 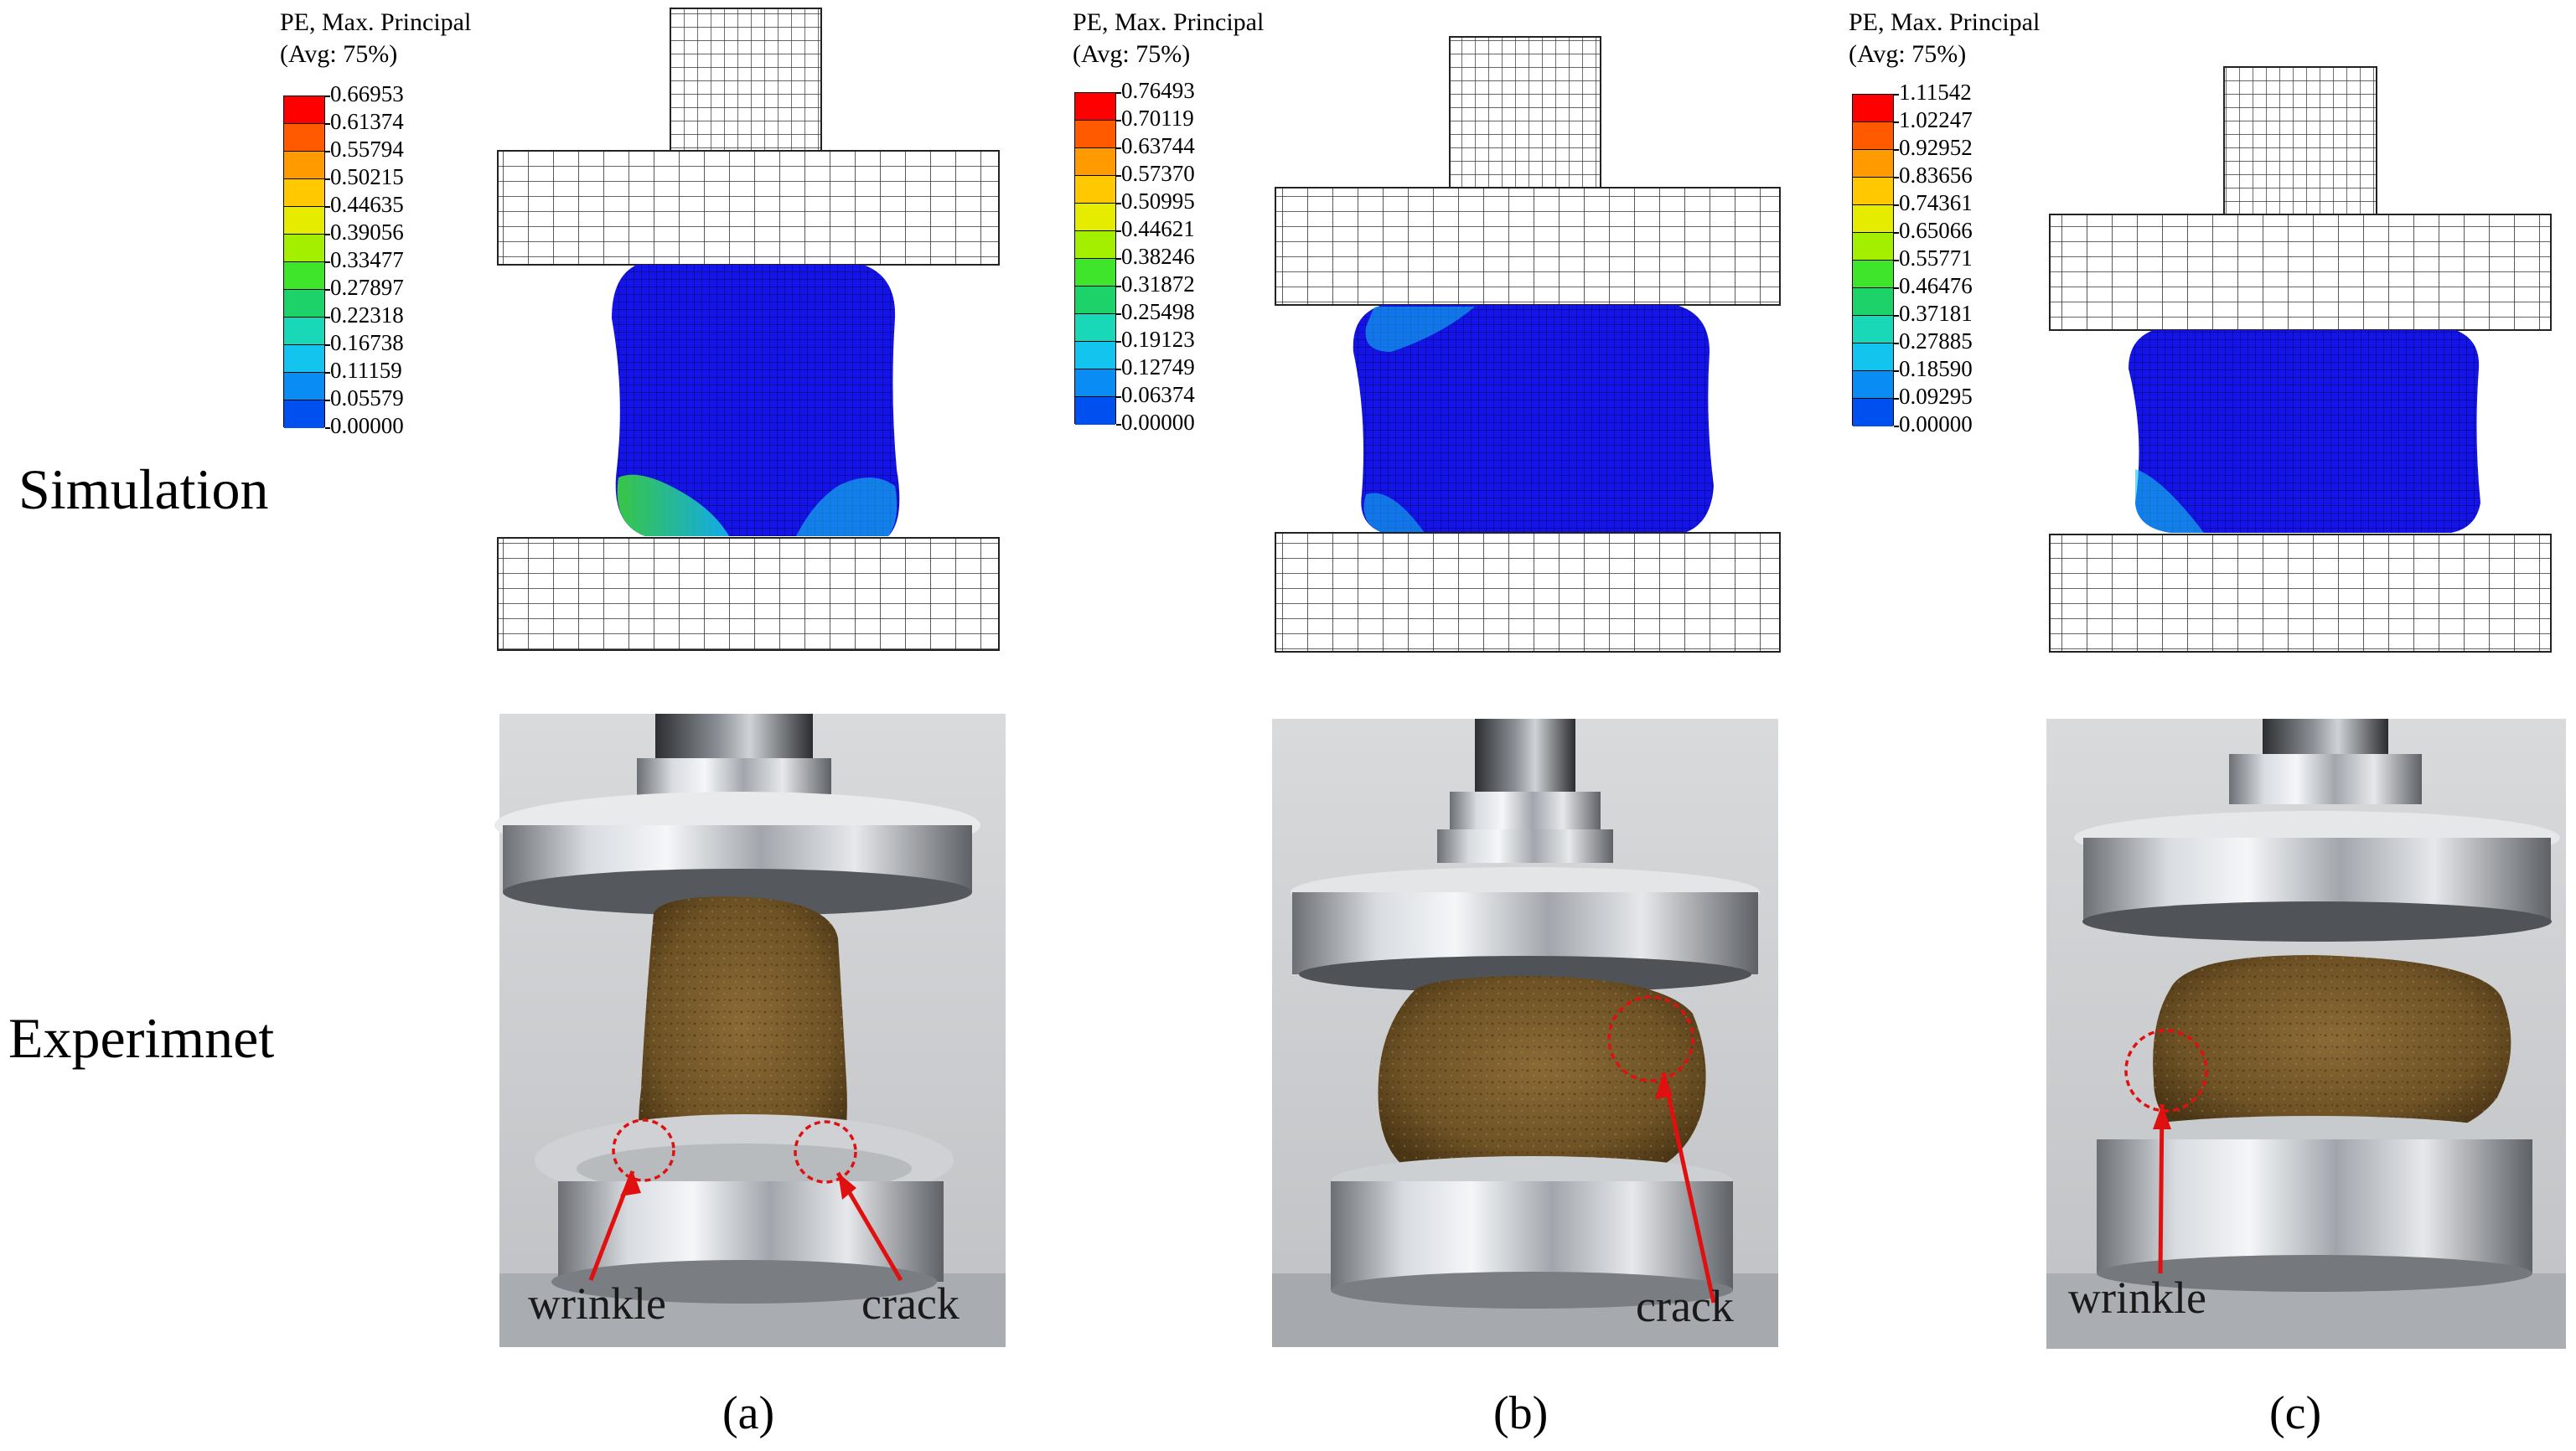 What do you see at coordinates (1936, 341) in the screenshot?
I see `legend-tick-label: 0.27885` at bounding box center [1936, 341].